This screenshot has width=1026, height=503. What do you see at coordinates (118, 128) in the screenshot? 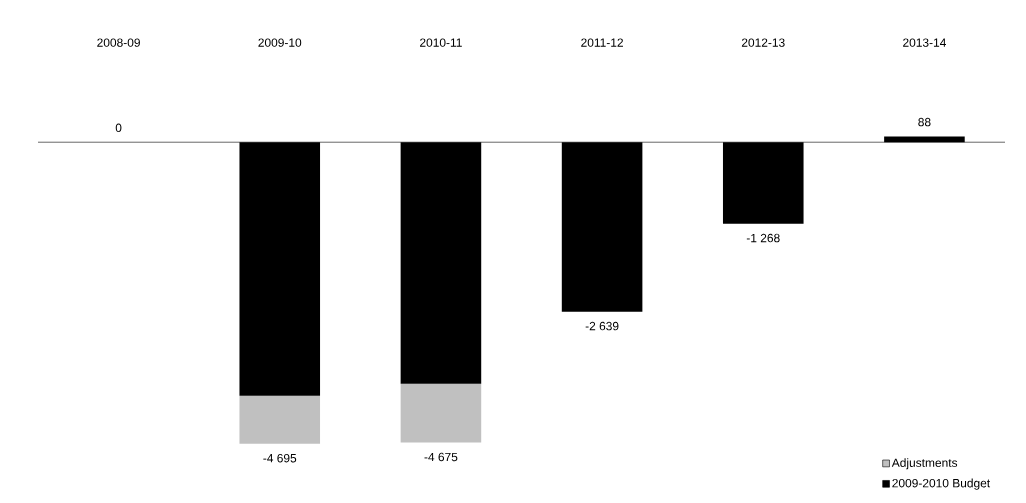
I see `annotation: 0` at bounding box center [118, 128].